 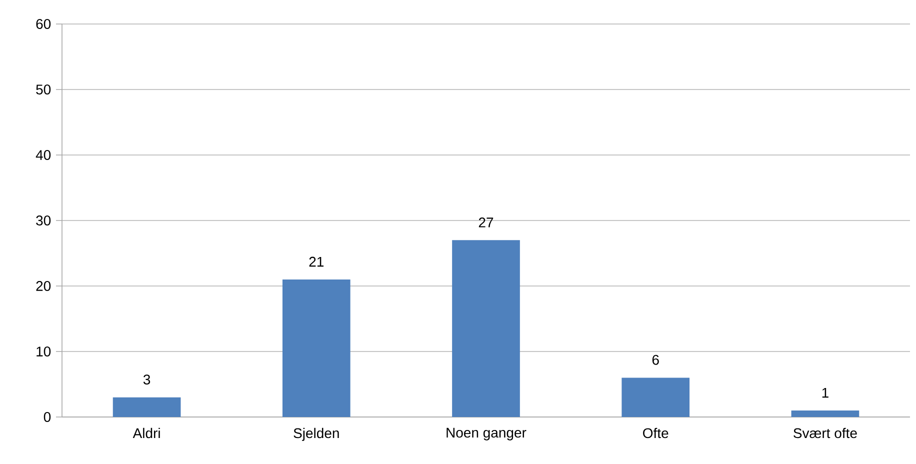 I want to click on y-tick-label: 30, so click(x=43, y=221).